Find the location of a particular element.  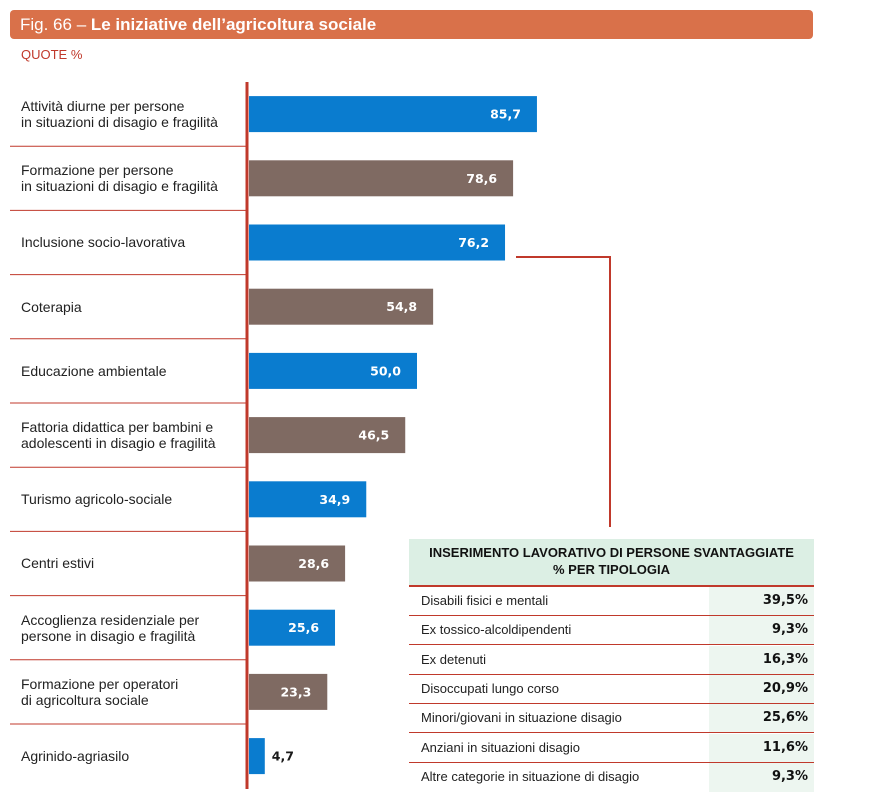

table-row-label: Minori/giovani in situazione disagio is located at coordinates (521, 718).